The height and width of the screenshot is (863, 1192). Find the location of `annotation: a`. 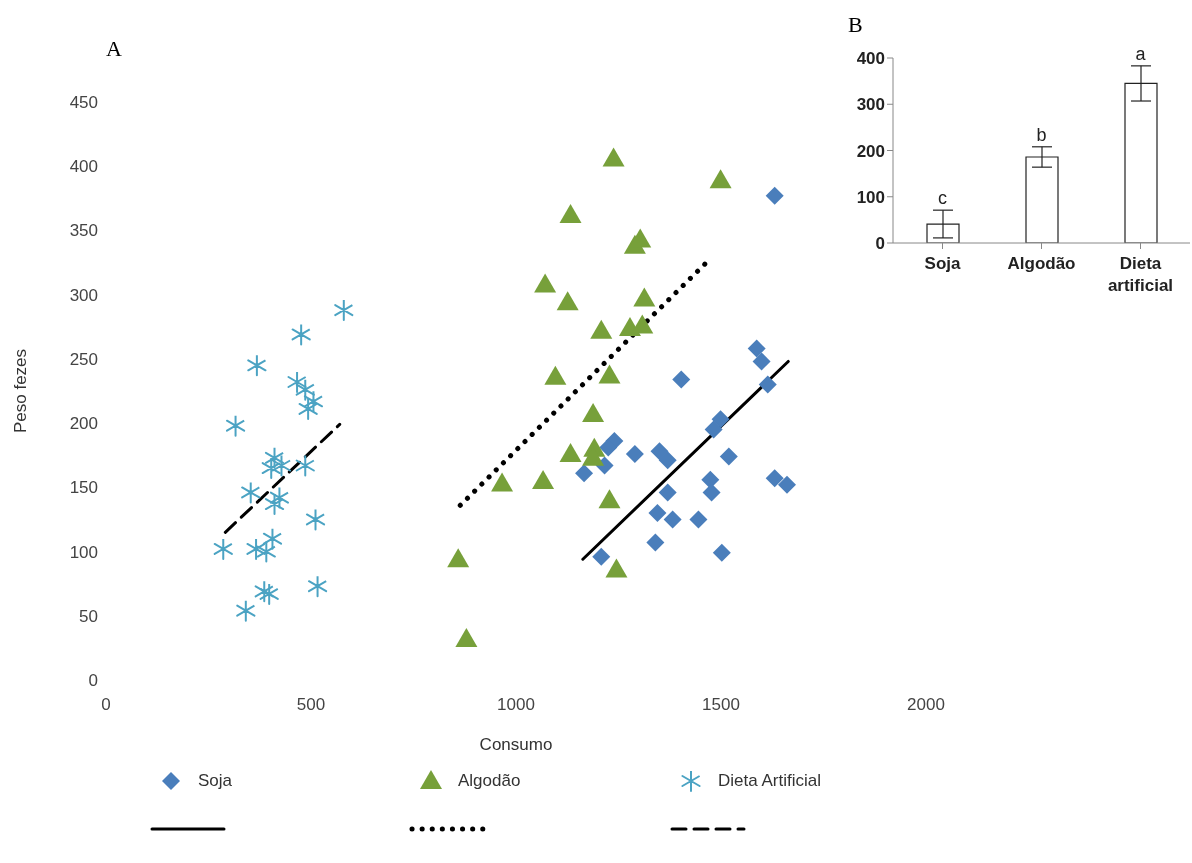

annotation: a is located at coordinates (1141, 53).